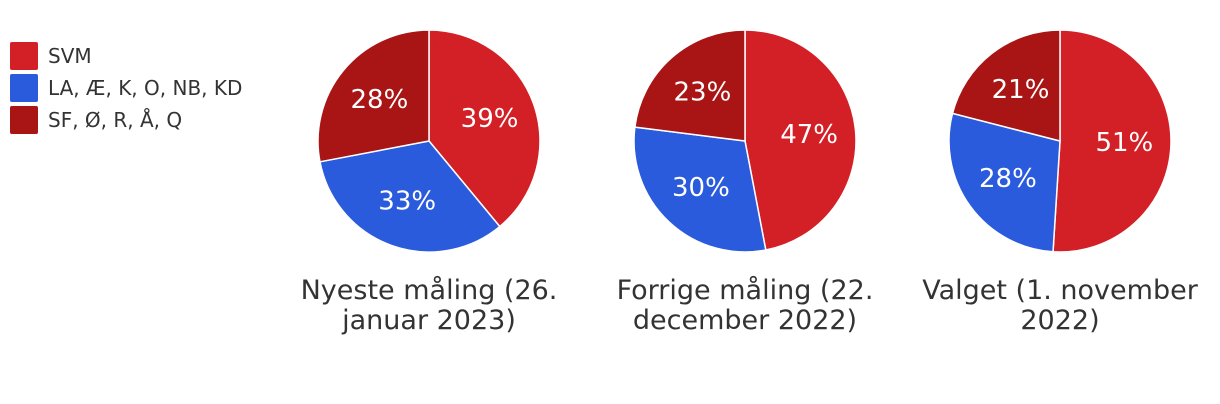  Describe the element at coordinates (1124, 143) in the screenshot. I see `pie-label-election-svm: 51%` at that location.